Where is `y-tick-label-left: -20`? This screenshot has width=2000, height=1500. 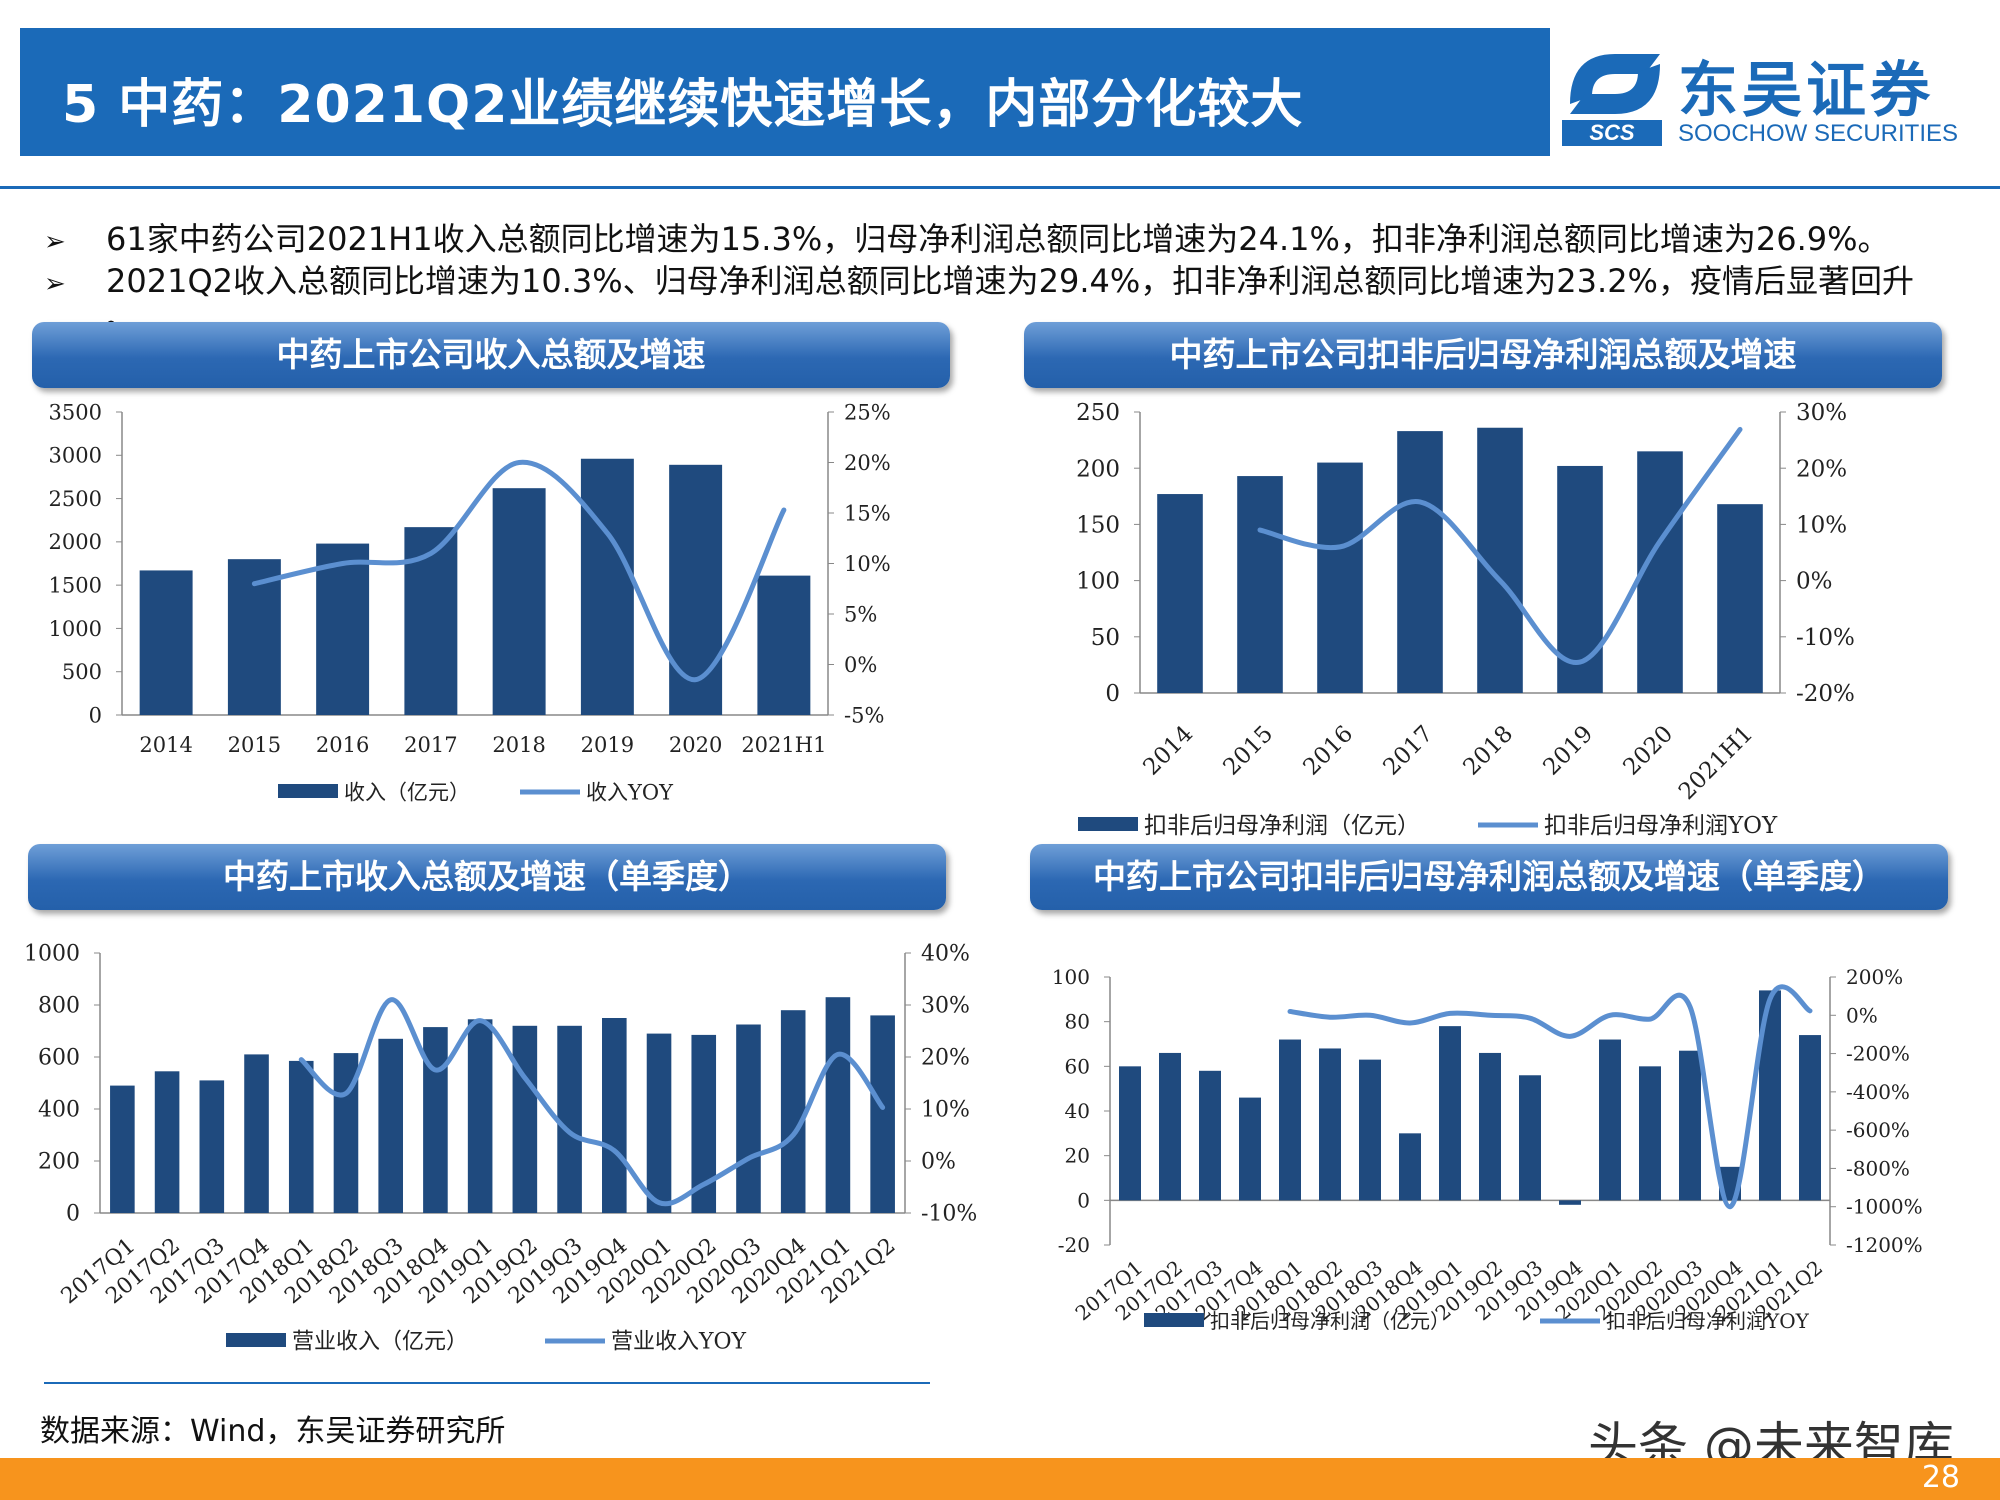 y-tick-label-left: -20 is located at coordinates (1074, 1245).